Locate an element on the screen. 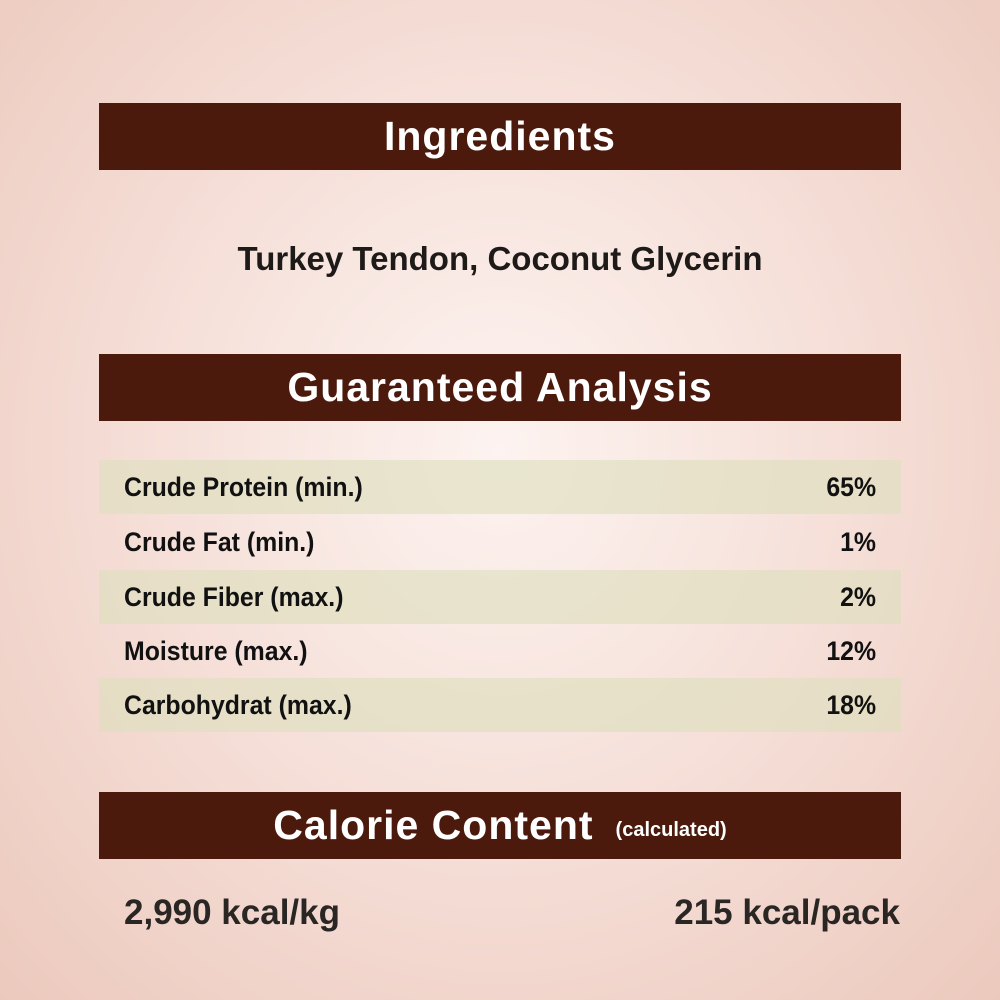 This screenshot has width=1000, height=1000. row-value: 1% is located at coordinates (858, 541).